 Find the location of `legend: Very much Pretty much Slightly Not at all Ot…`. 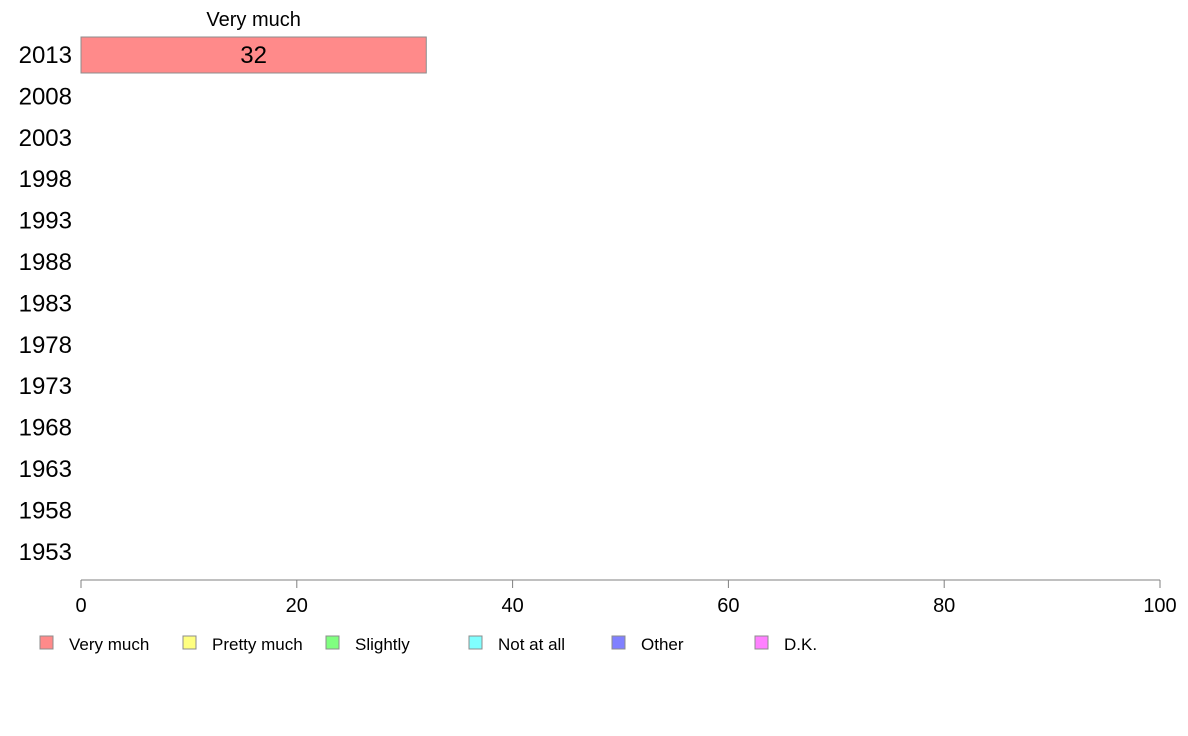

legend: Very much Pretty much Slightly Not at all Ot… is located at coordinates (428, 644).